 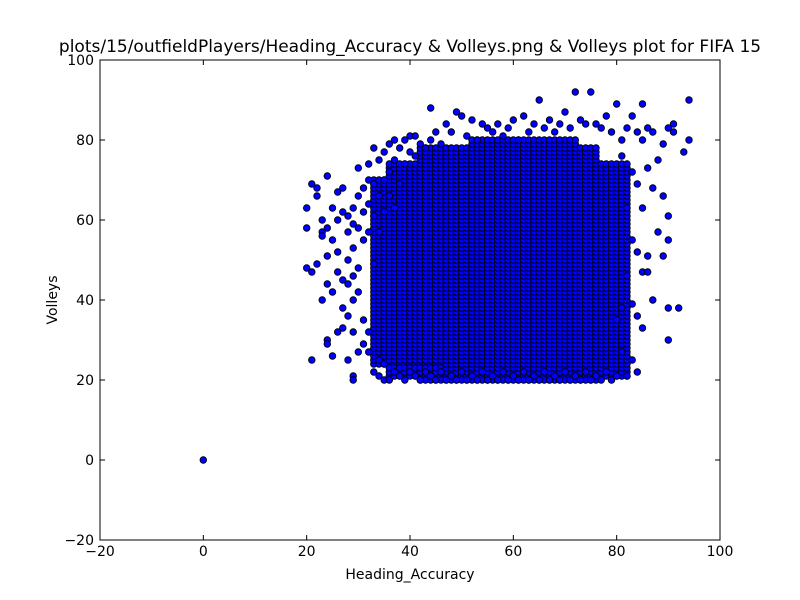 What do you see at coordinates (85, 381) in the screenshot?
I see `y-tick-label: 20` at bounding box center [85, 381].